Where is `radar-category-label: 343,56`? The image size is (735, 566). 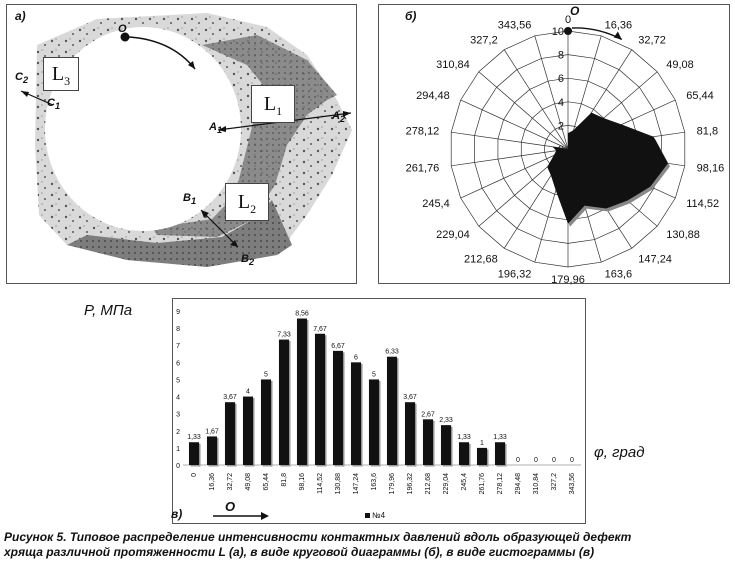
radar-category-label: 343,56 is located at coordinates (515, 25).